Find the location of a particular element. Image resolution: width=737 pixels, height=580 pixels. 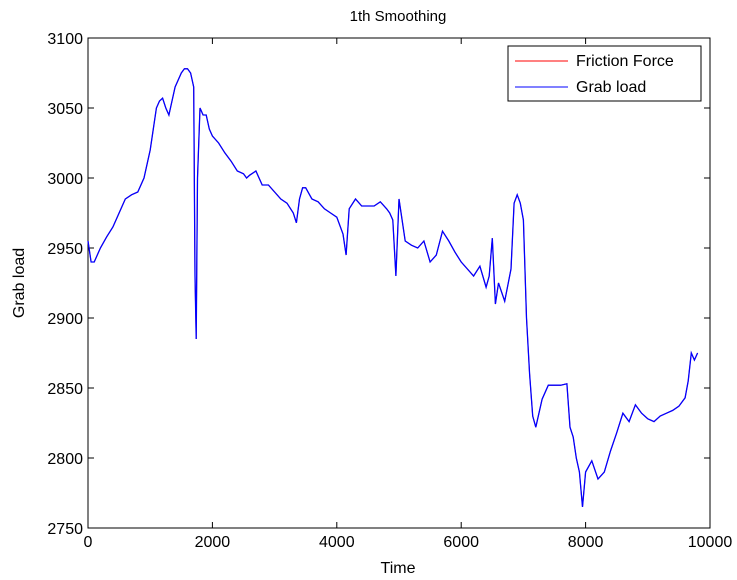

legend-label-friction-force: Friction Force is located at coordinates (625, 61).